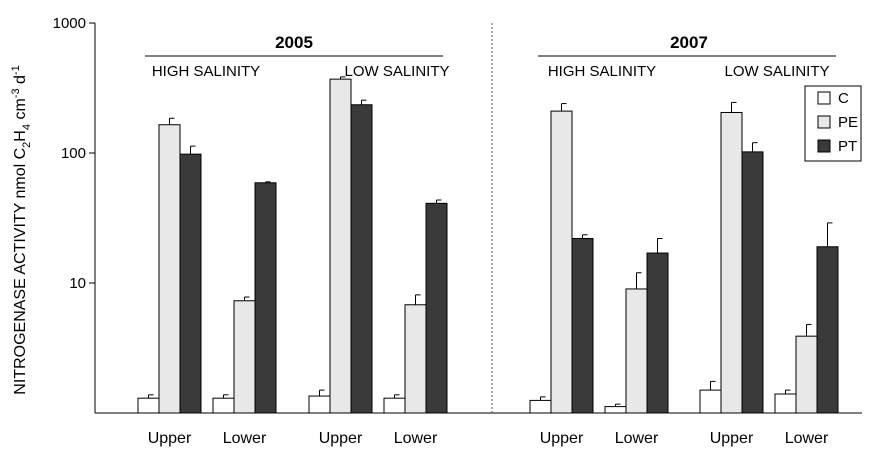  What do you see at coordinates (69, 23) in the screenshot?
I see `y-tick-label: 1000` at bounding box center [69, 23].